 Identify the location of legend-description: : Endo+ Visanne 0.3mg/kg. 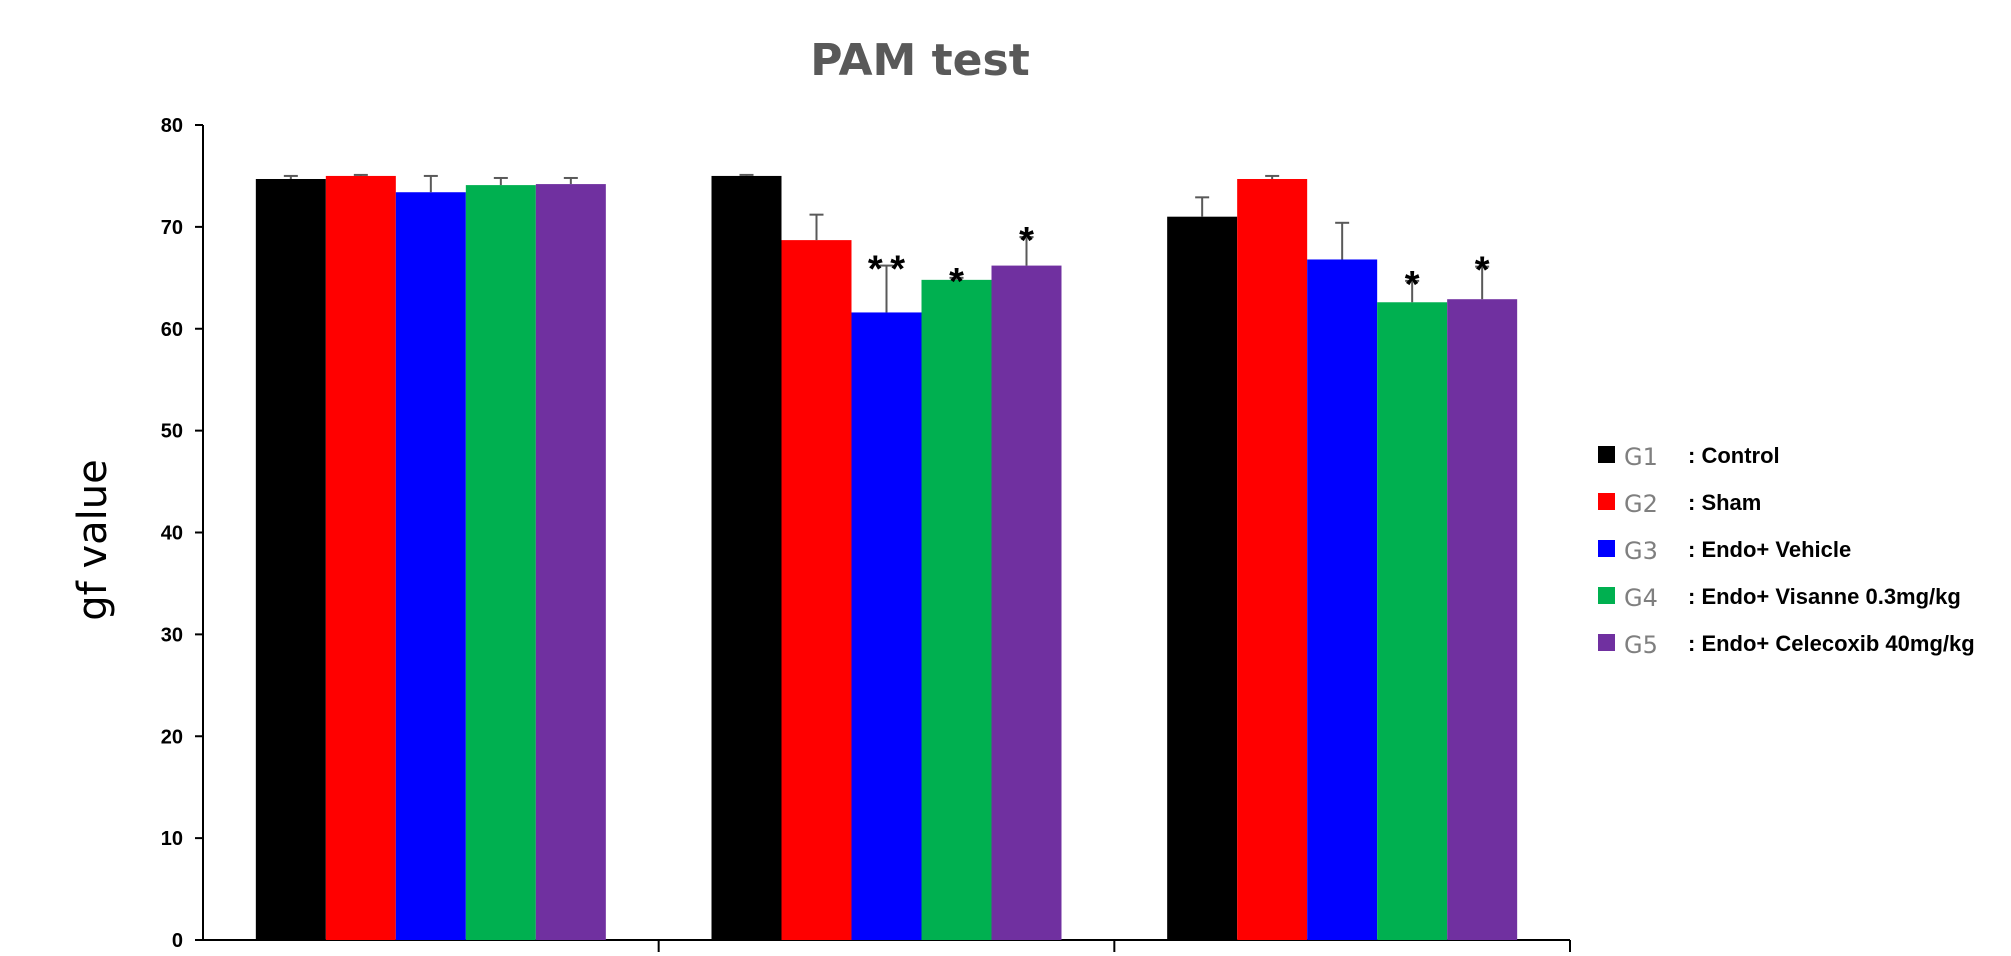
(1824, 596).